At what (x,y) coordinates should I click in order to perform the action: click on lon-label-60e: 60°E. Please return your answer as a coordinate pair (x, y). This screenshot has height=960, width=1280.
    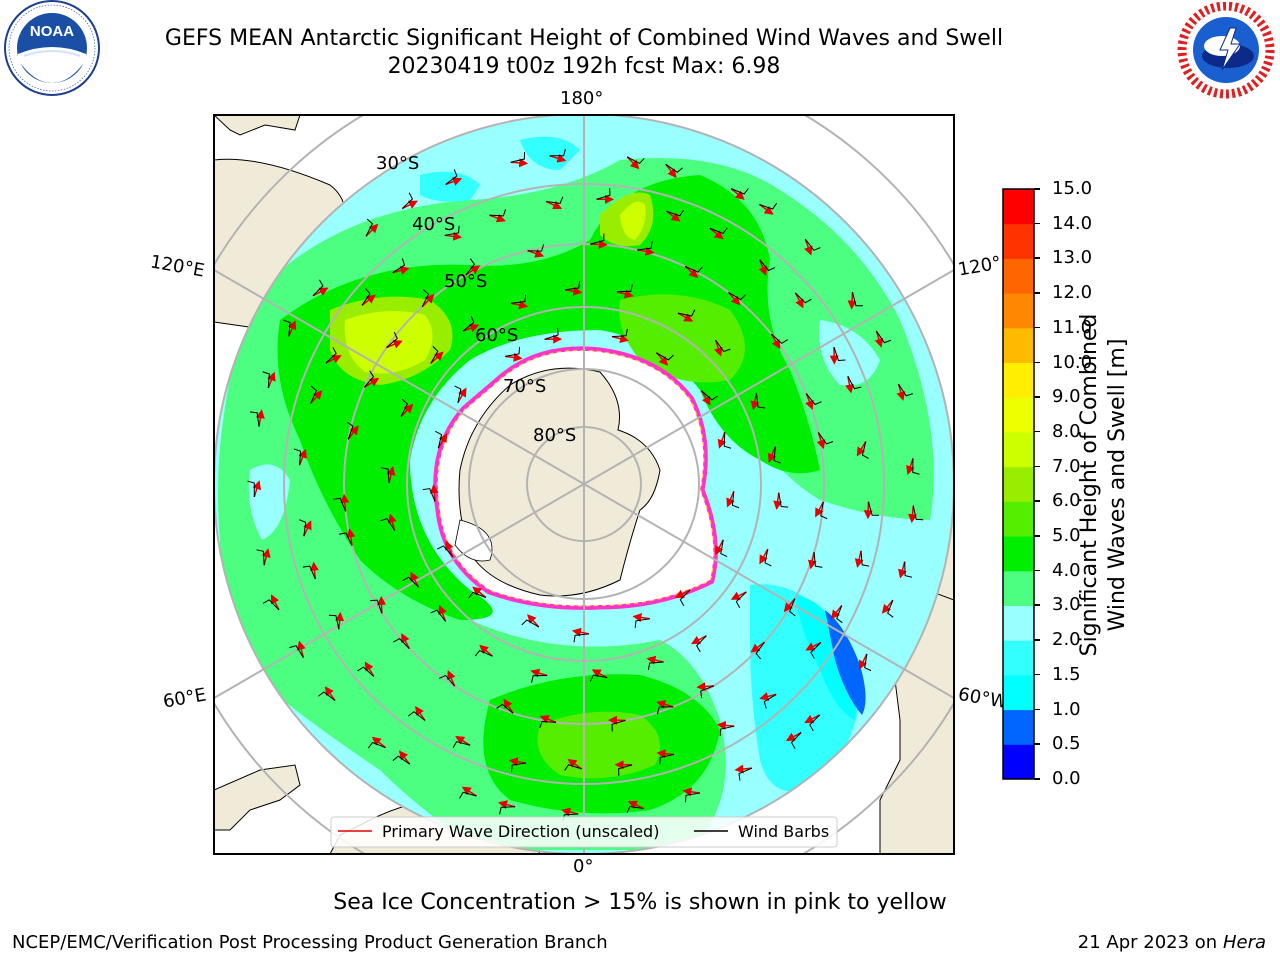
    Looking at the image, I should click on (184, 698).